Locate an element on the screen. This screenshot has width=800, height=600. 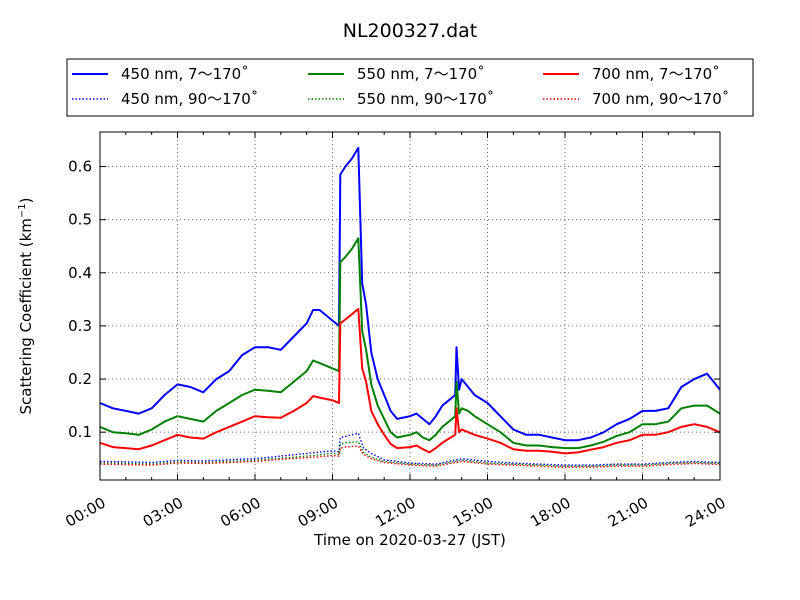
y-tick-label-0: 0.1 is located at coordinates (80, 432).